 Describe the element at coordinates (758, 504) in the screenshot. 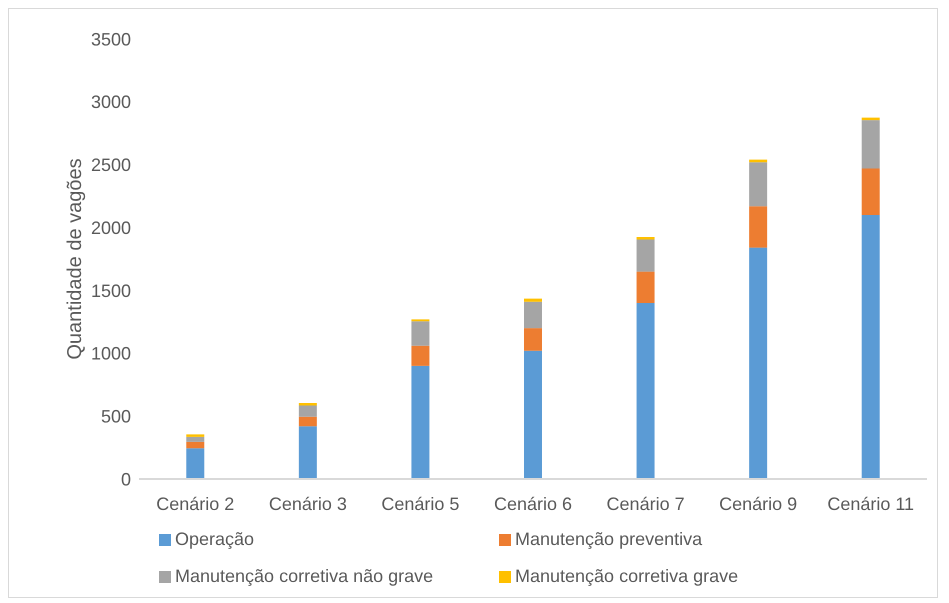

I see `x-tick-label: Cenário 9` at that location.